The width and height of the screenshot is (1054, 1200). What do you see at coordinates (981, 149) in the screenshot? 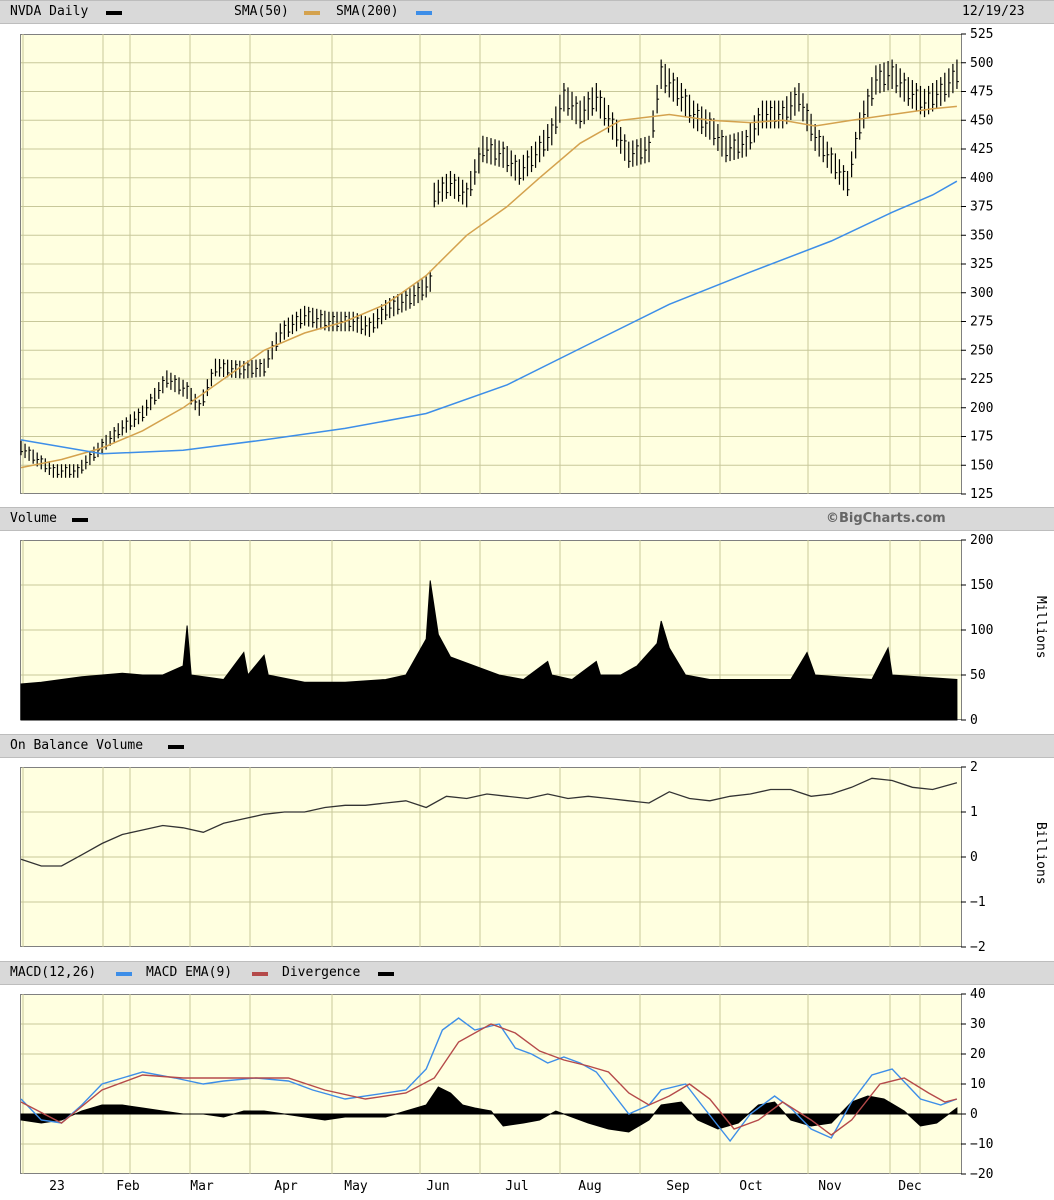
I see `y-tick-label: 425` at bounding box center [981, 149].